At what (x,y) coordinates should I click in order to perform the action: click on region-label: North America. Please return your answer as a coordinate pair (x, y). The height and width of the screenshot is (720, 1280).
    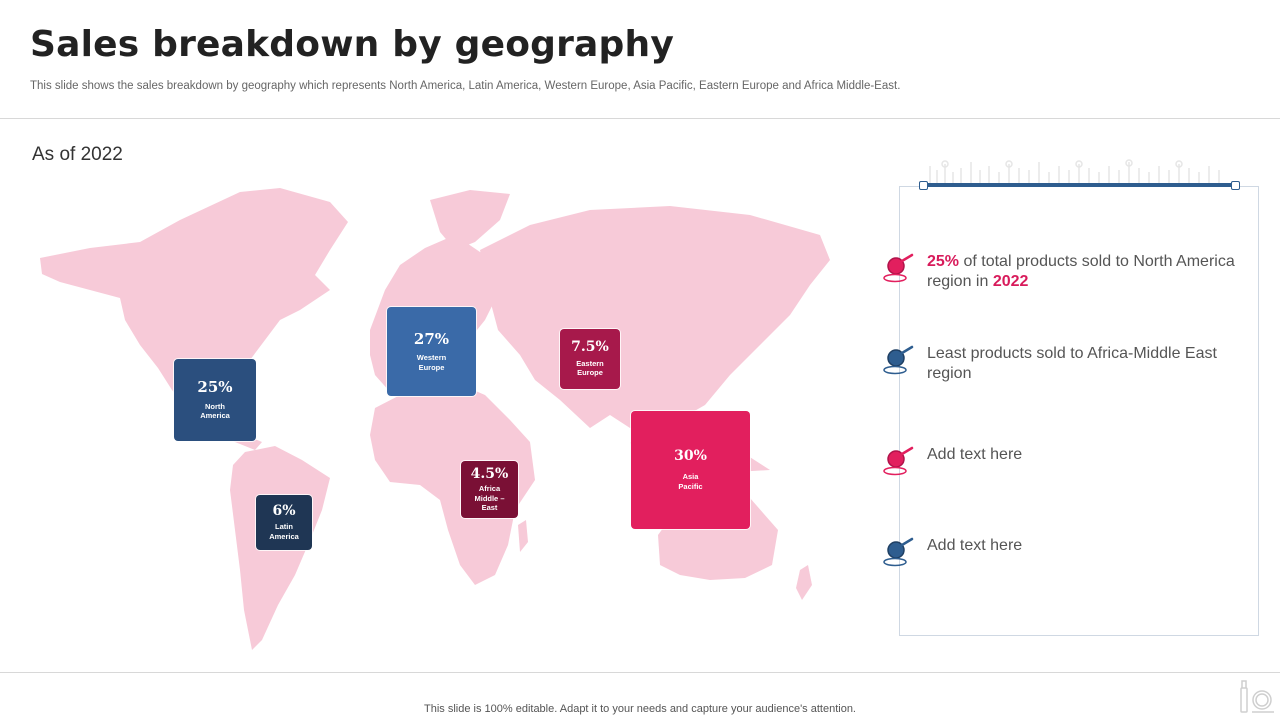
    Looking at the image, I should click on (215, 411).